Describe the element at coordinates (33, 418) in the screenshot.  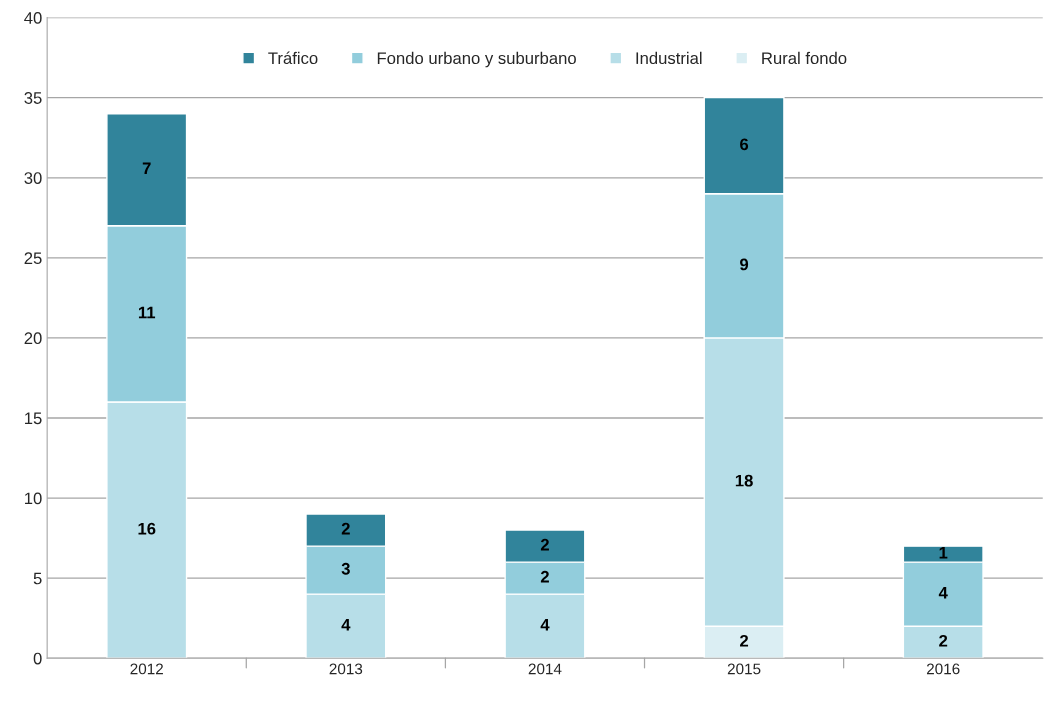
I see `y-tick-label: 15` at that location.